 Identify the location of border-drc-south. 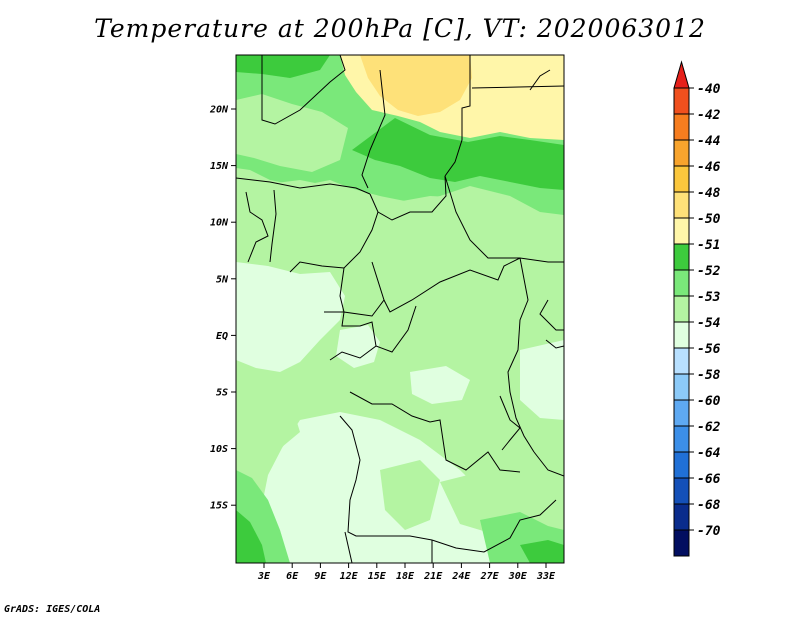
(435, 432).